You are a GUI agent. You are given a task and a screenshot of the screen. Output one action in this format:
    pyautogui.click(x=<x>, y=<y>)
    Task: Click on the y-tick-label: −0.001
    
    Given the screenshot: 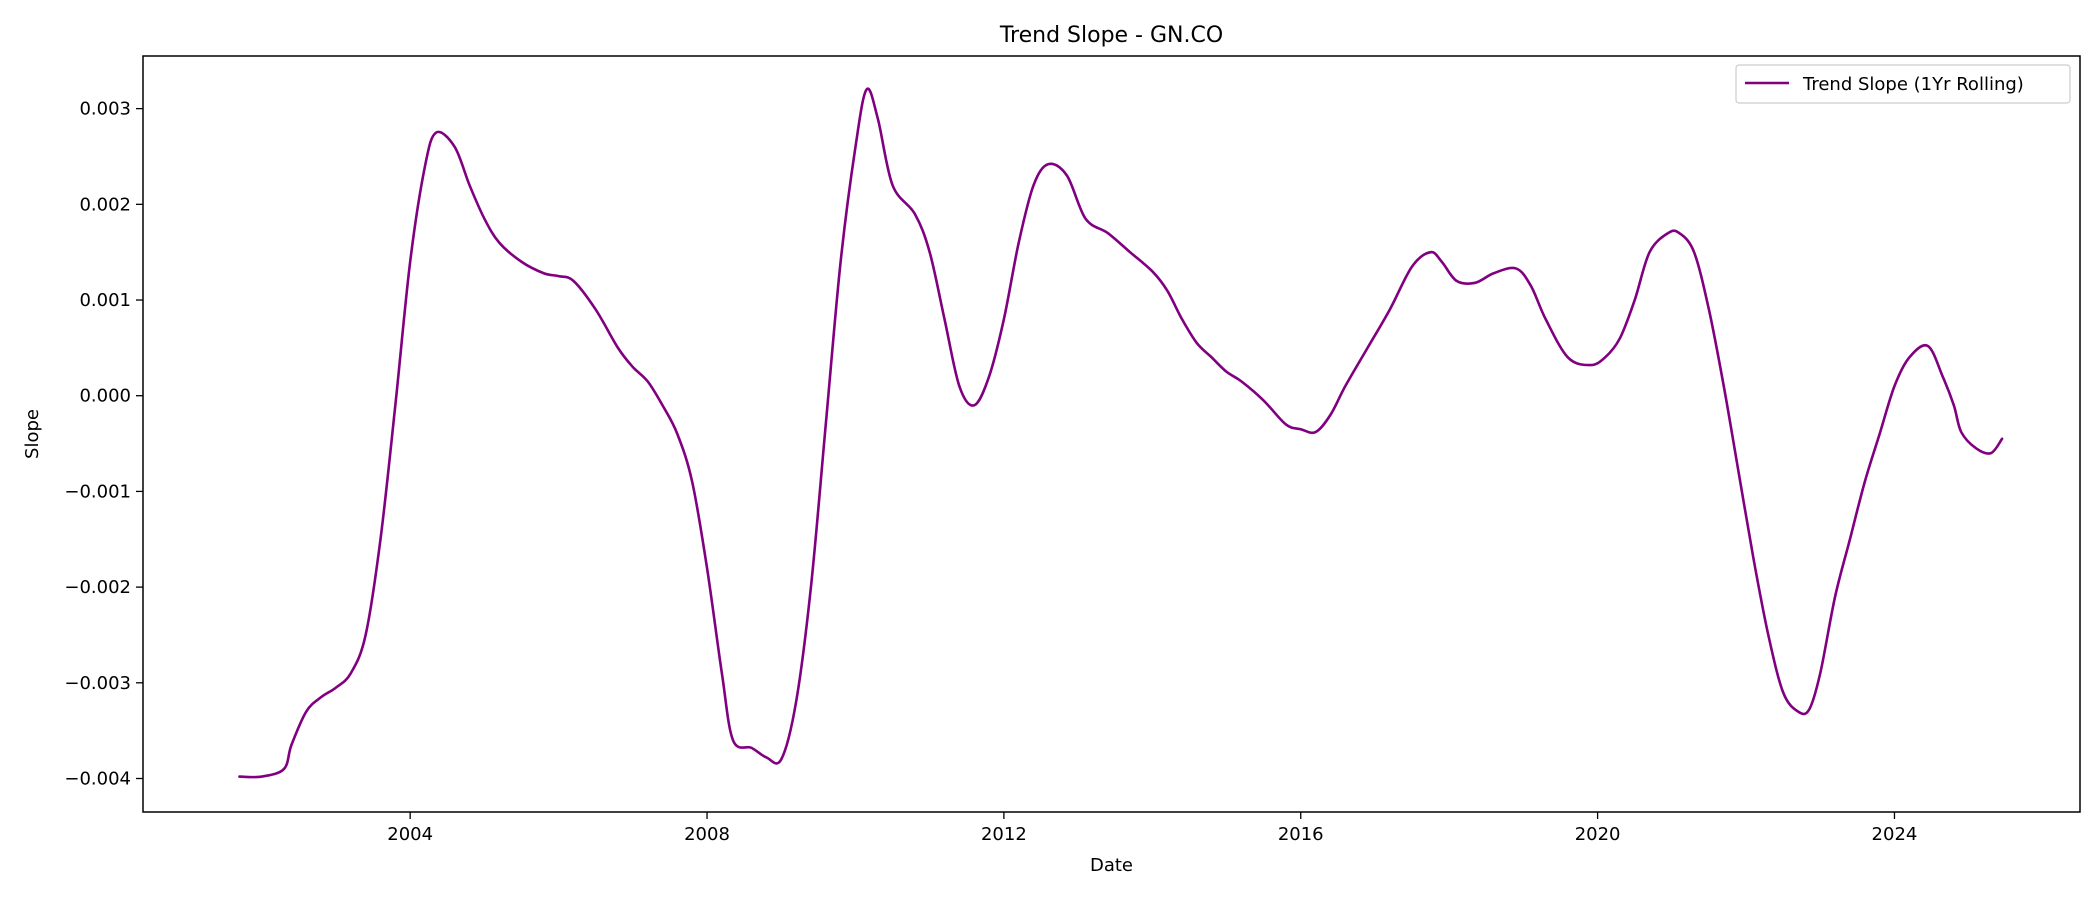 What is the action you would take?
    pyautogui.click(x=97, y=491)
    